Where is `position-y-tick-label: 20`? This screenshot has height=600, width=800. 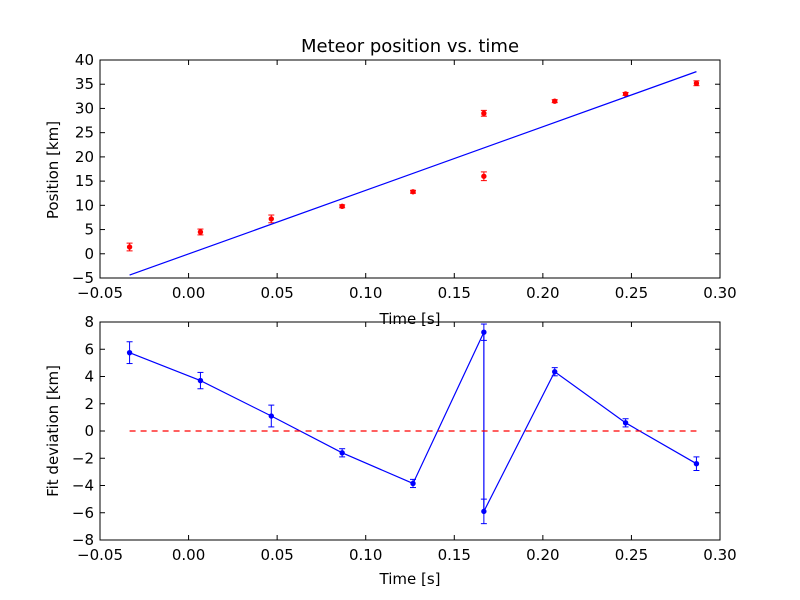 position-y-tick-label: 20 is located at coordinates (84, 157).